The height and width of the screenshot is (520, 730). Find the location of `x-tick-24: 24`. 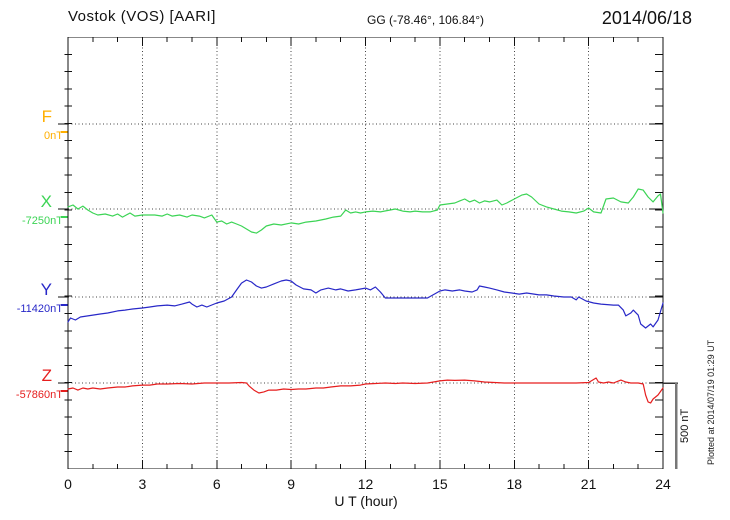

x-tick-24: 24 is located at coordinates (663, 484).